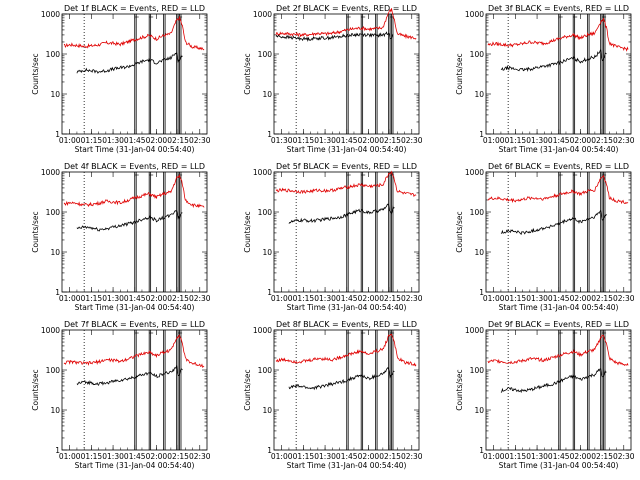 This screenshot has height=480, width=640. I want to click on chart-title: Det 8f BLACK = Events, RED = LLD, so click(346, 324).